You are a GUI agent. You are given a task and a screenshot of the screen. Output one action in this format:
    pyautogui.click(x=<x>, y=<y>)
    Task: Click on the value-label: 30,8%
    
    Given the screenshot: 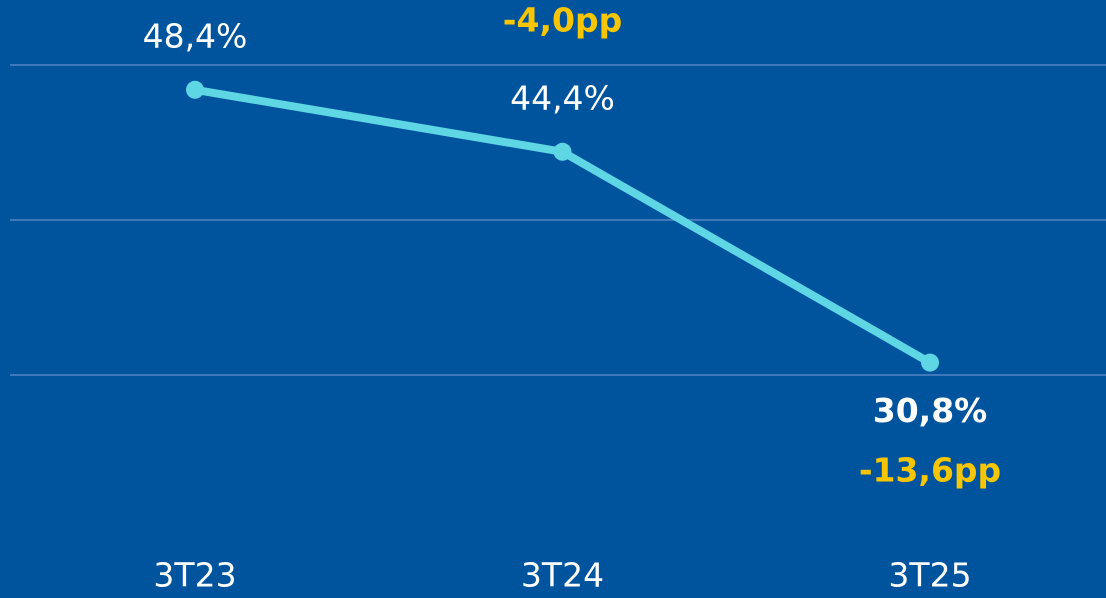 What is the action you would take?
    pyautogui.click(x=930, y=410)
    